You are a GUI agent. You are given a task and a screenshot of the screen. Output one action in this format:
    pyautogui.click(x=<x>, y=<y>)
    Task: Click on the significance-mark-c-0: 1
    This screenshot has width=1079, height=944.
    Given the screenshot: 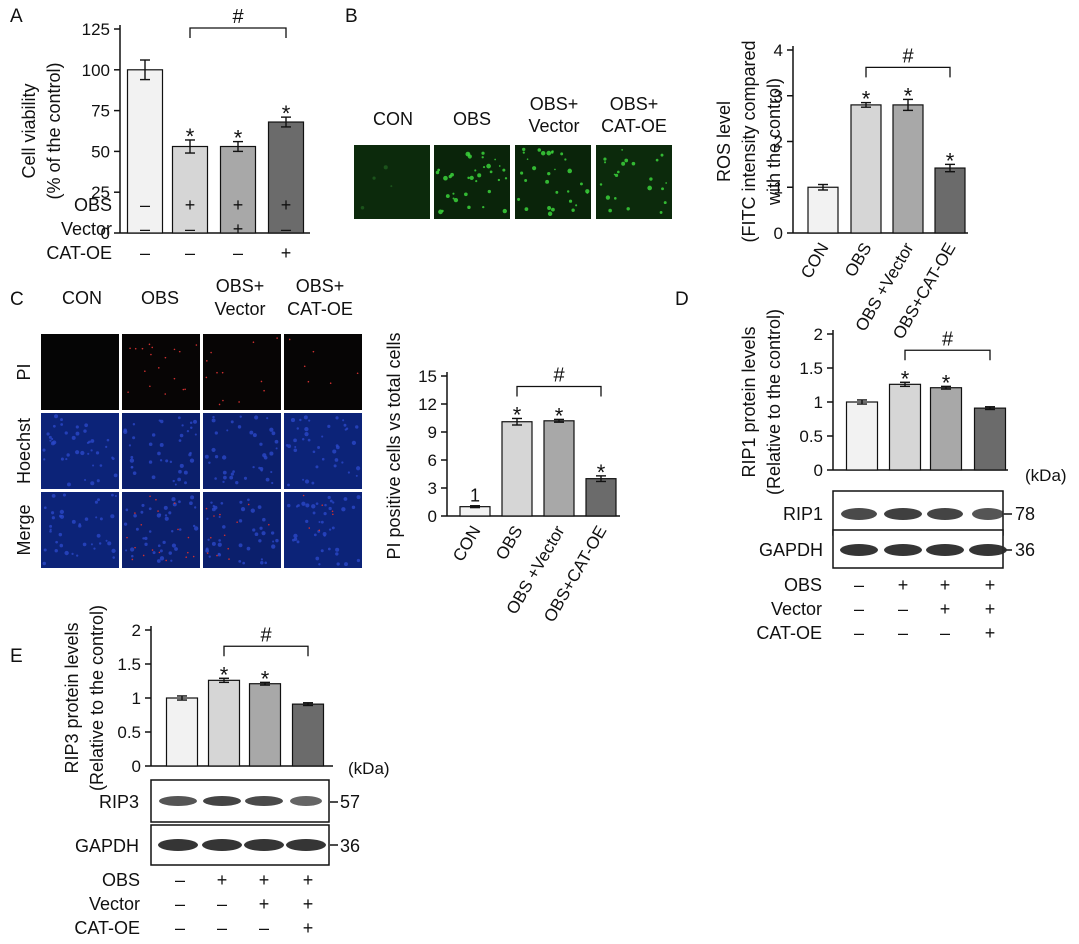 What is the action you would take?
    pyautogui.click(x=475, y=496)
    